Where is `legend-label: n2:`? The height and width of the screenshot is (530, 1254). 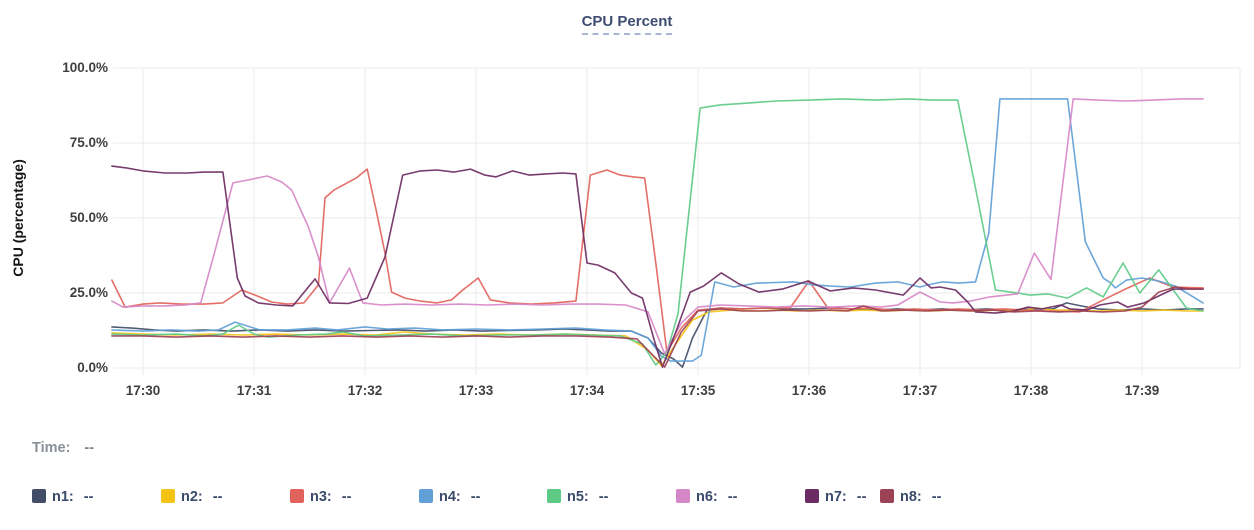
legend-label: n2: is located at coordinates (192, 497).